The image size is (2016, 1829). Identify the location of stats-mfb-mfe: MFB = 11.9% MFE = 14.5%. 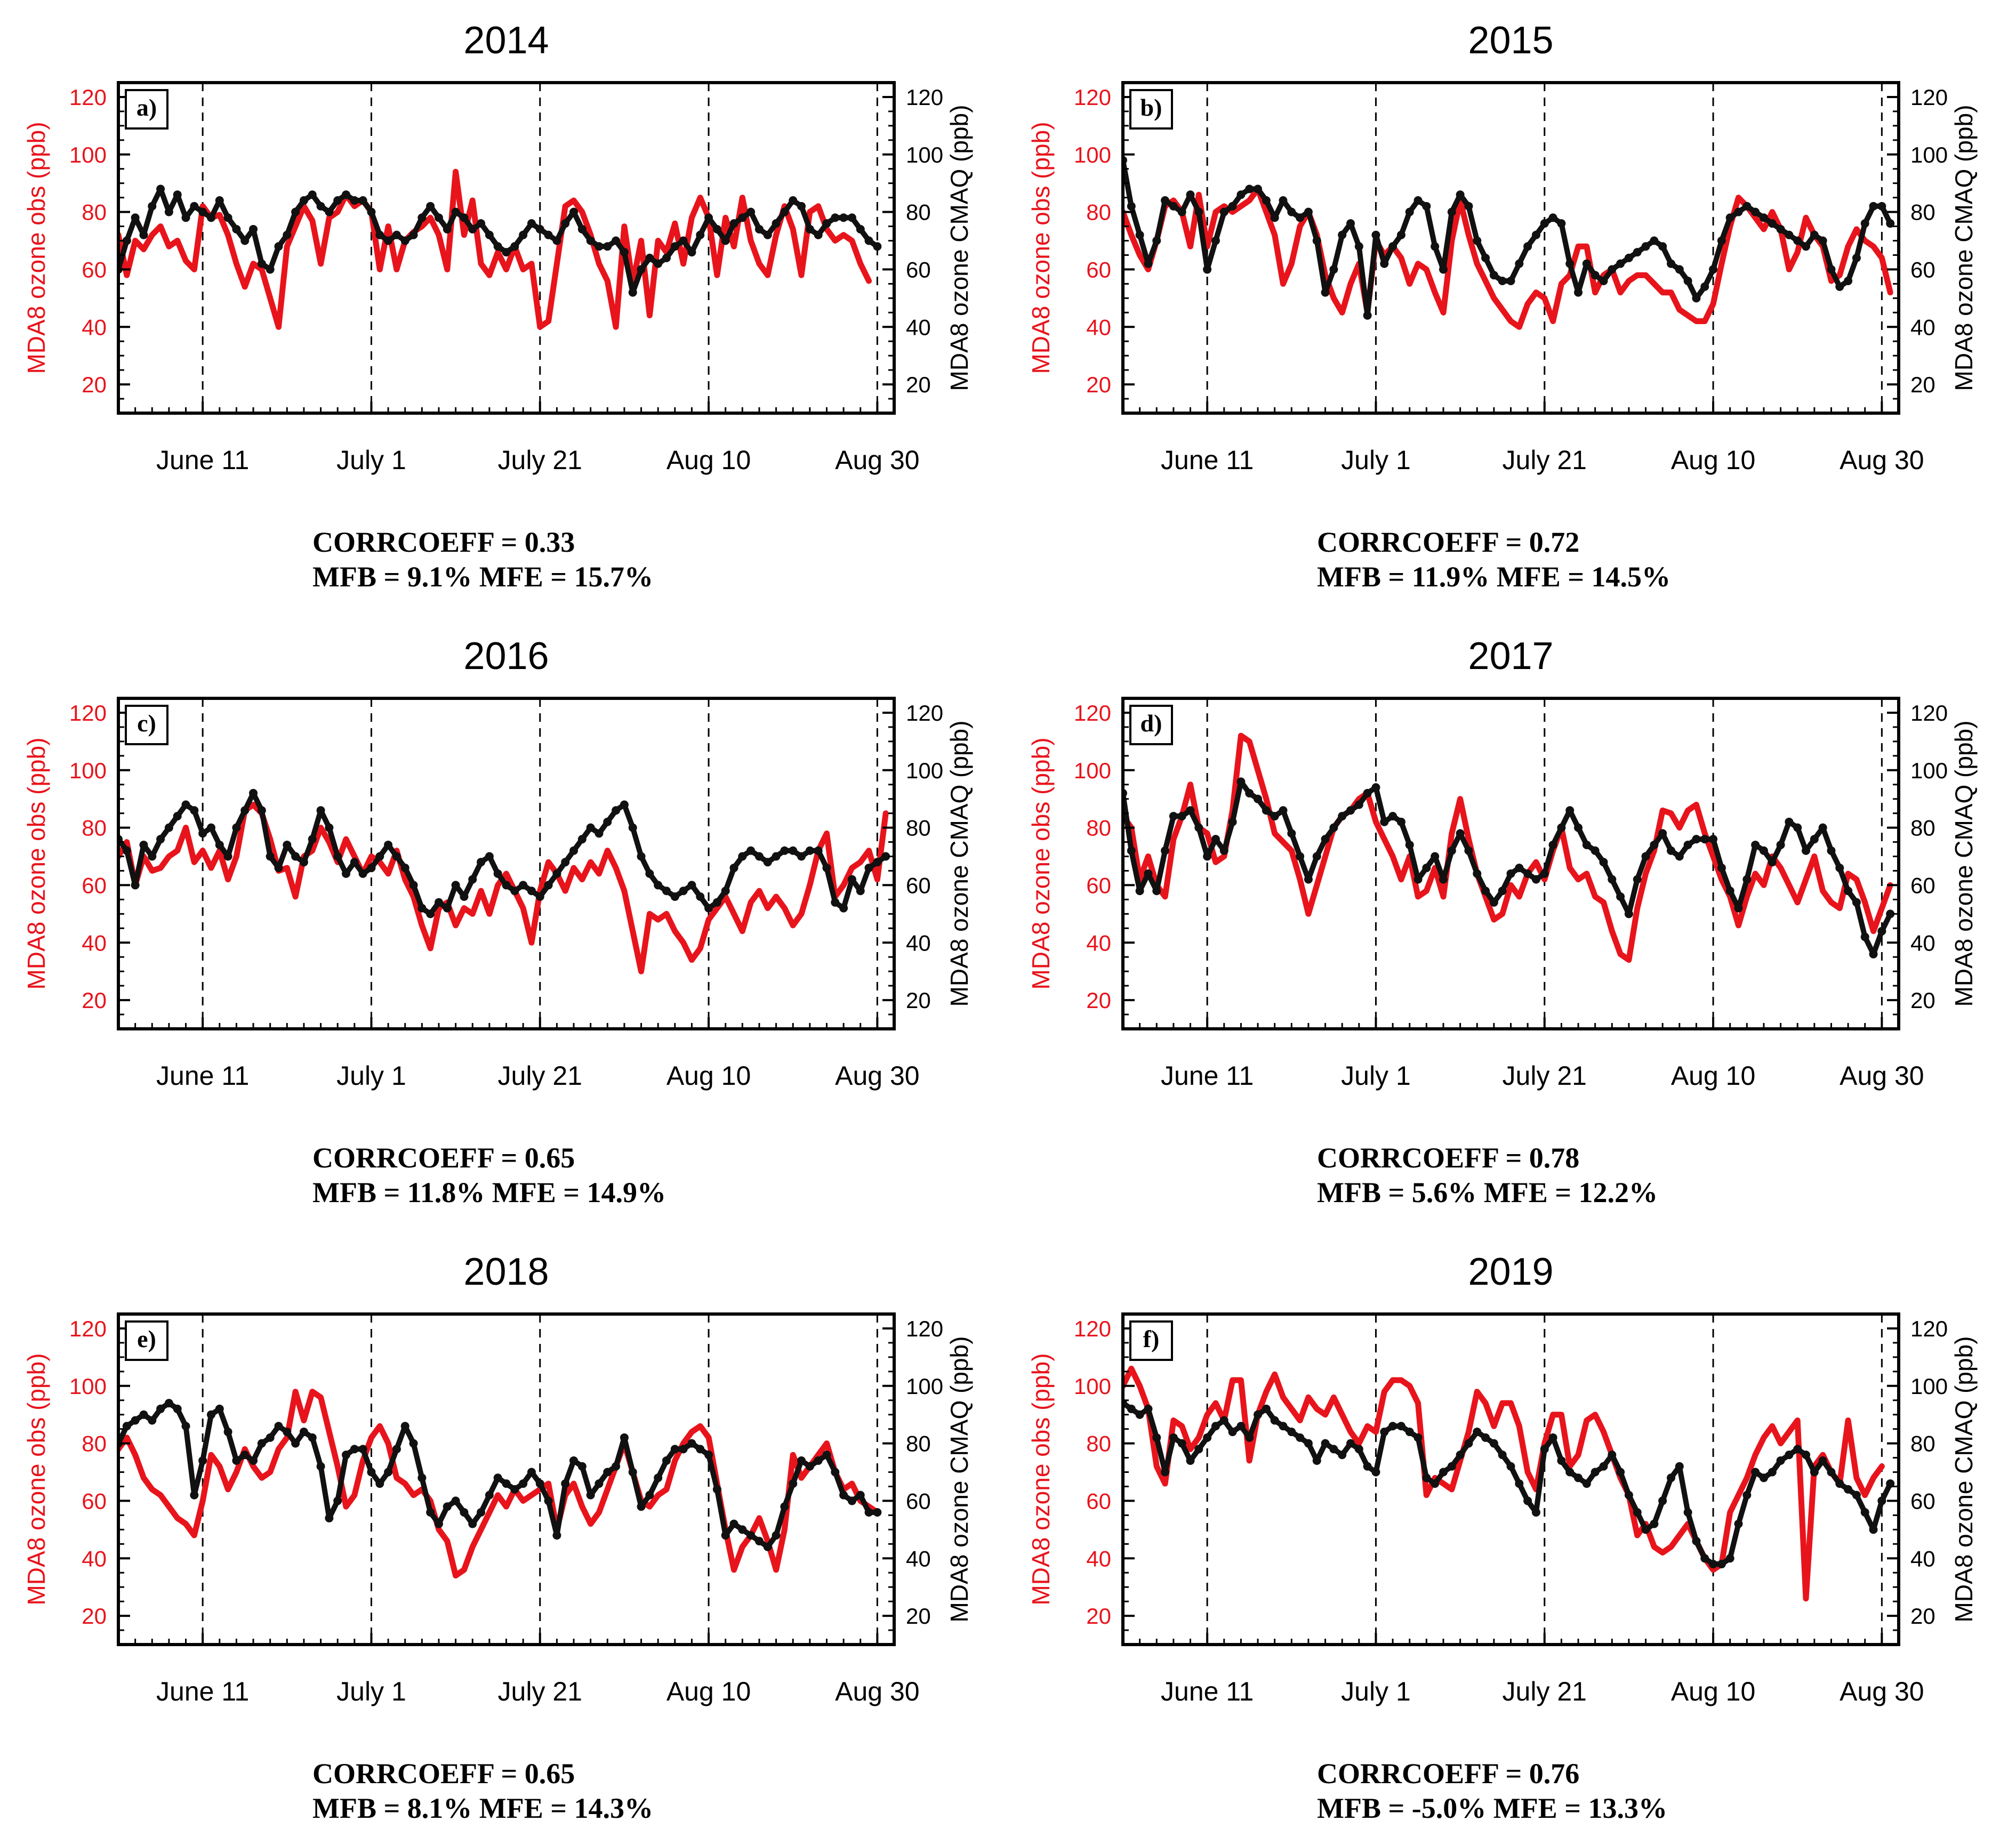
(1494, 577).